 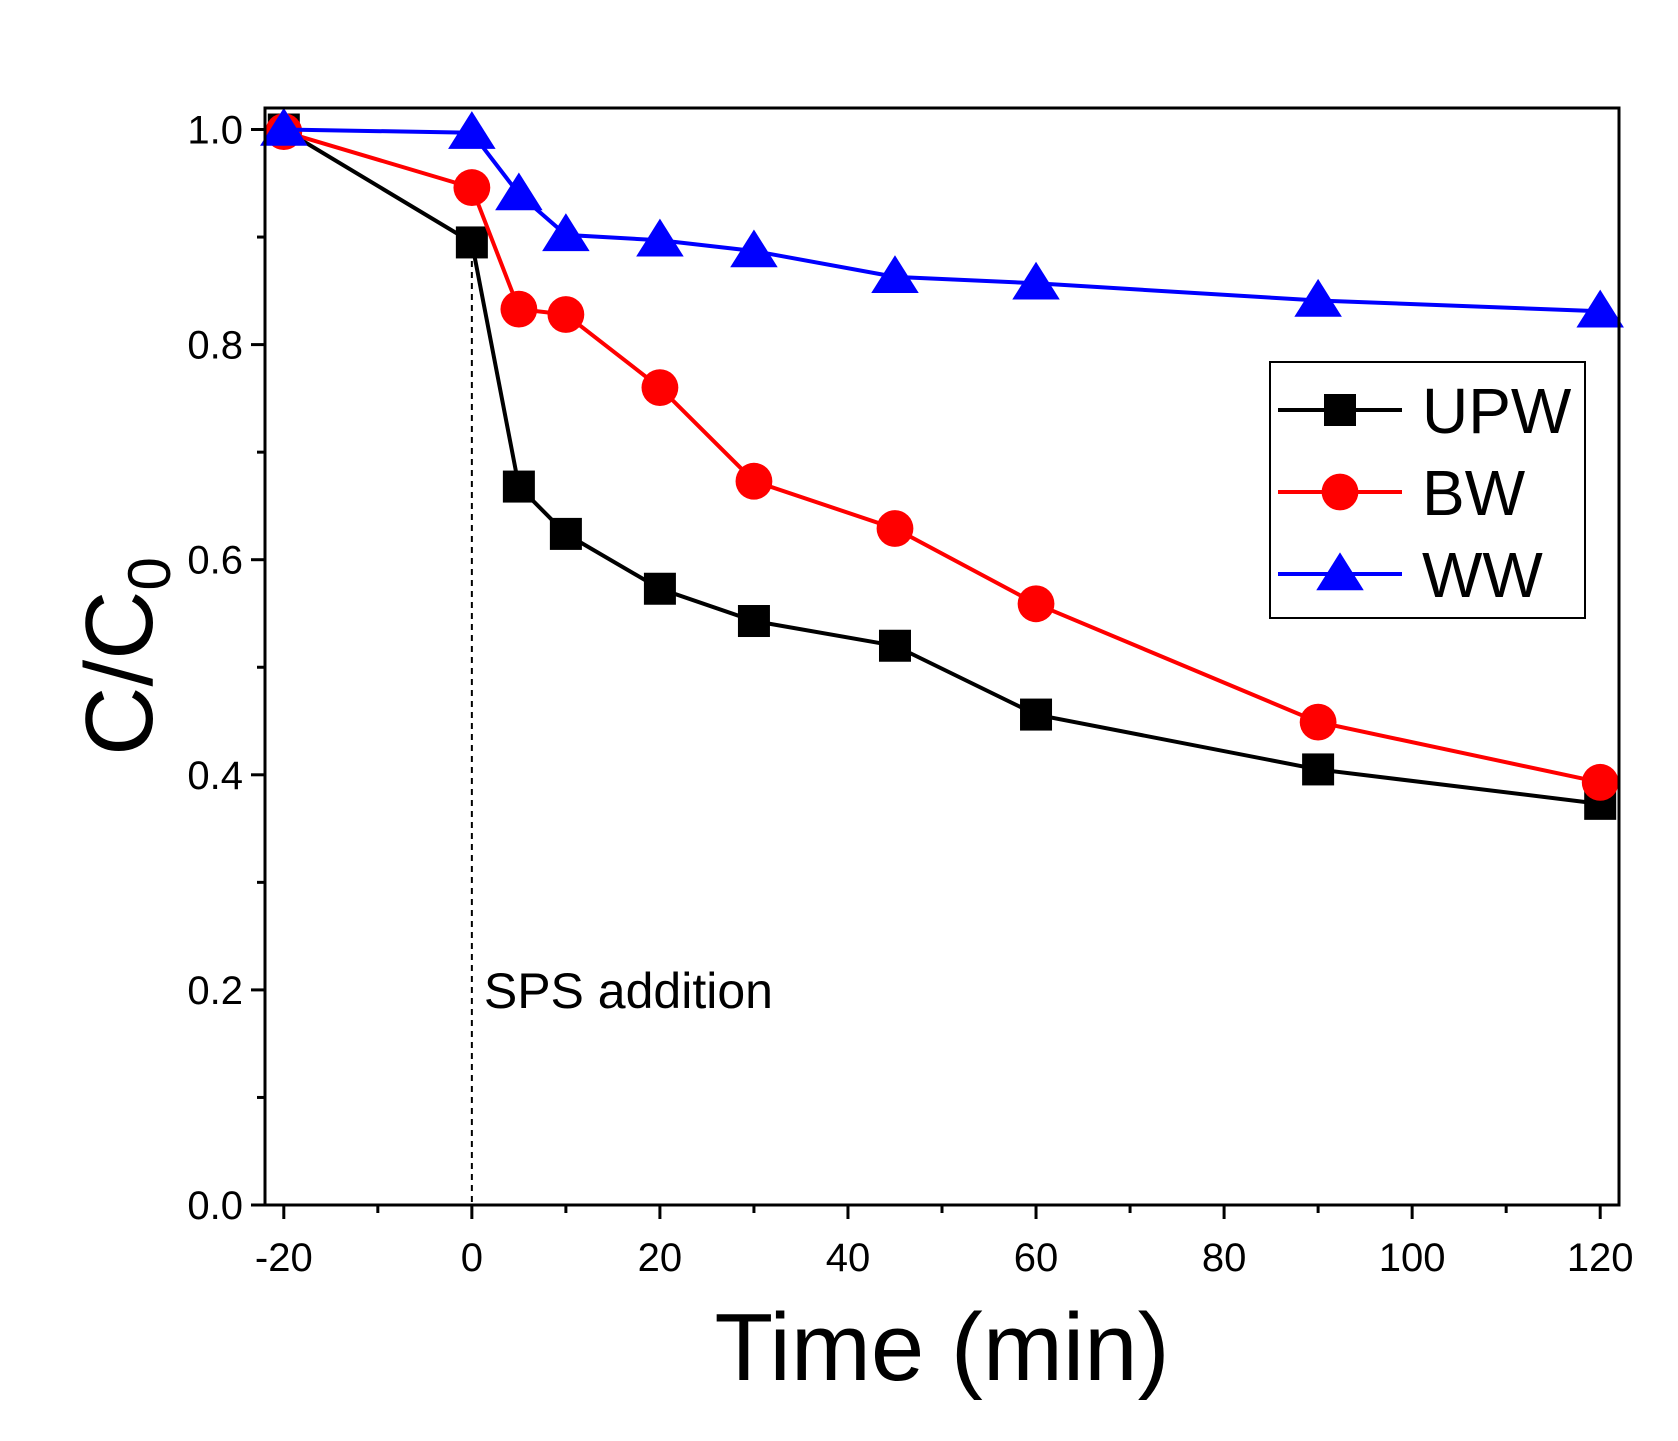 What do you see at coordinates (215, 561) in the screenshot?
I see `y-tick-label: 0.6` at bounding box center [215, 561].